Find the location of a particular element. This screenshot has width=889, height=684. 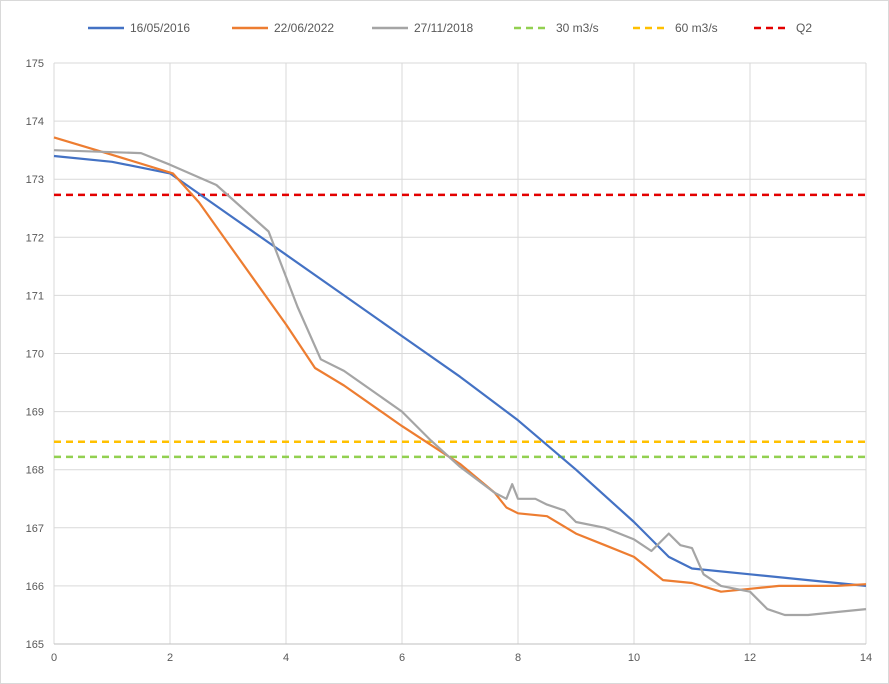

y-tick-label: 169 is located at coordinates (35, 413).